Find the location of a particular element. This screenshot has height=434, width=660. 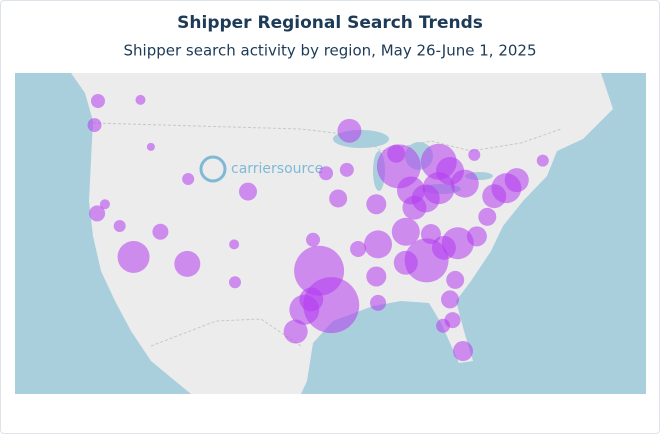

logo-icon is located at coordinates (213, 169).